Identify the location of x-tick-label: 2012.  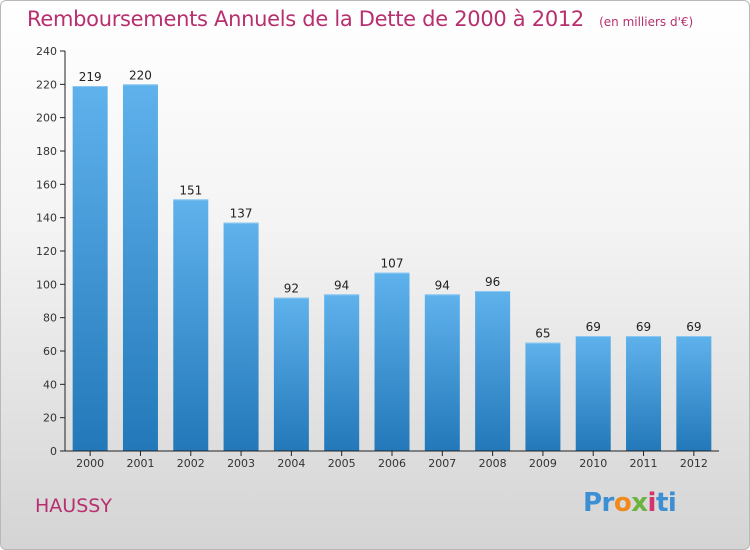
(694, 463).